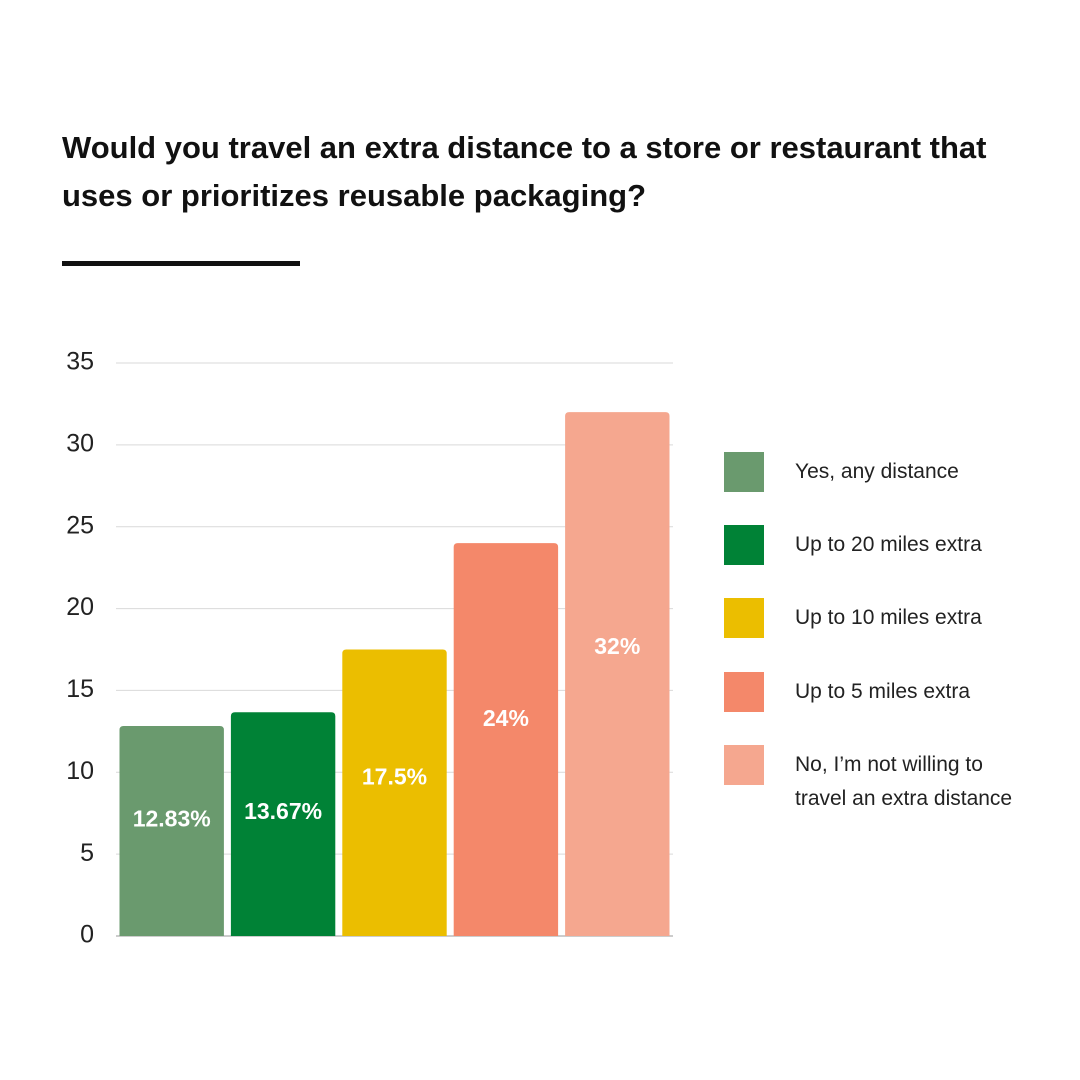  Describe the element at coordinates (80, 689) in the screenshot. I see `y-tick-label: 15` at that location.